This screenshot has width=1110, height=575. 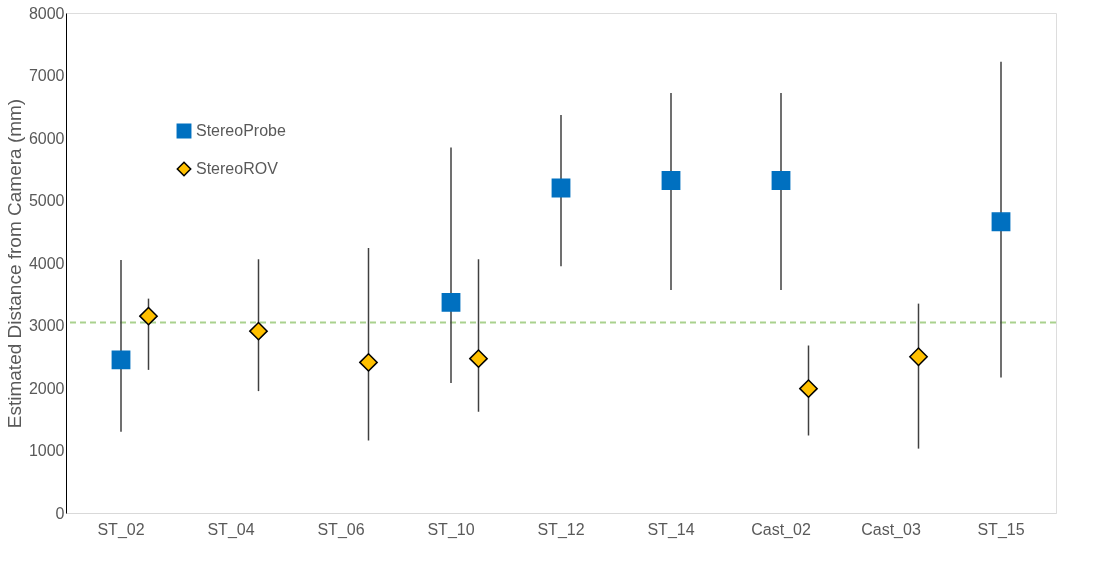 What do you see at coordinates (46, 450) in the screenshot?
I see `y-tick-label: 1000` at bounding box center [46, 450].